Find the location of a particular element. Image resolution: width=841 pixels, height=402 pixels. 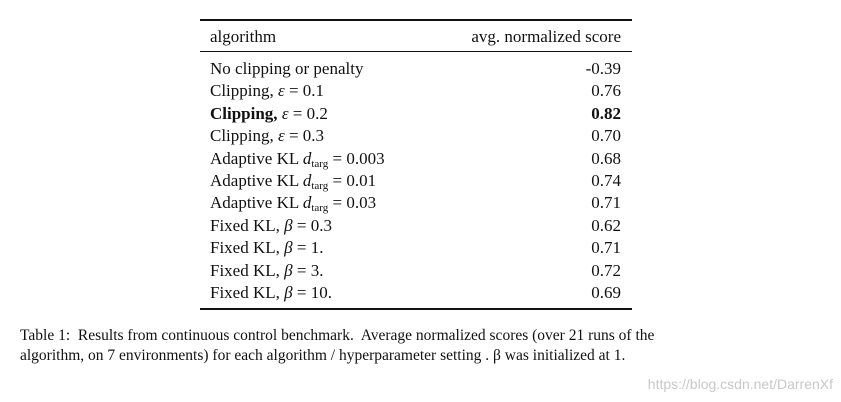

row-score: 0.82 is located at coordinates (606, 113).